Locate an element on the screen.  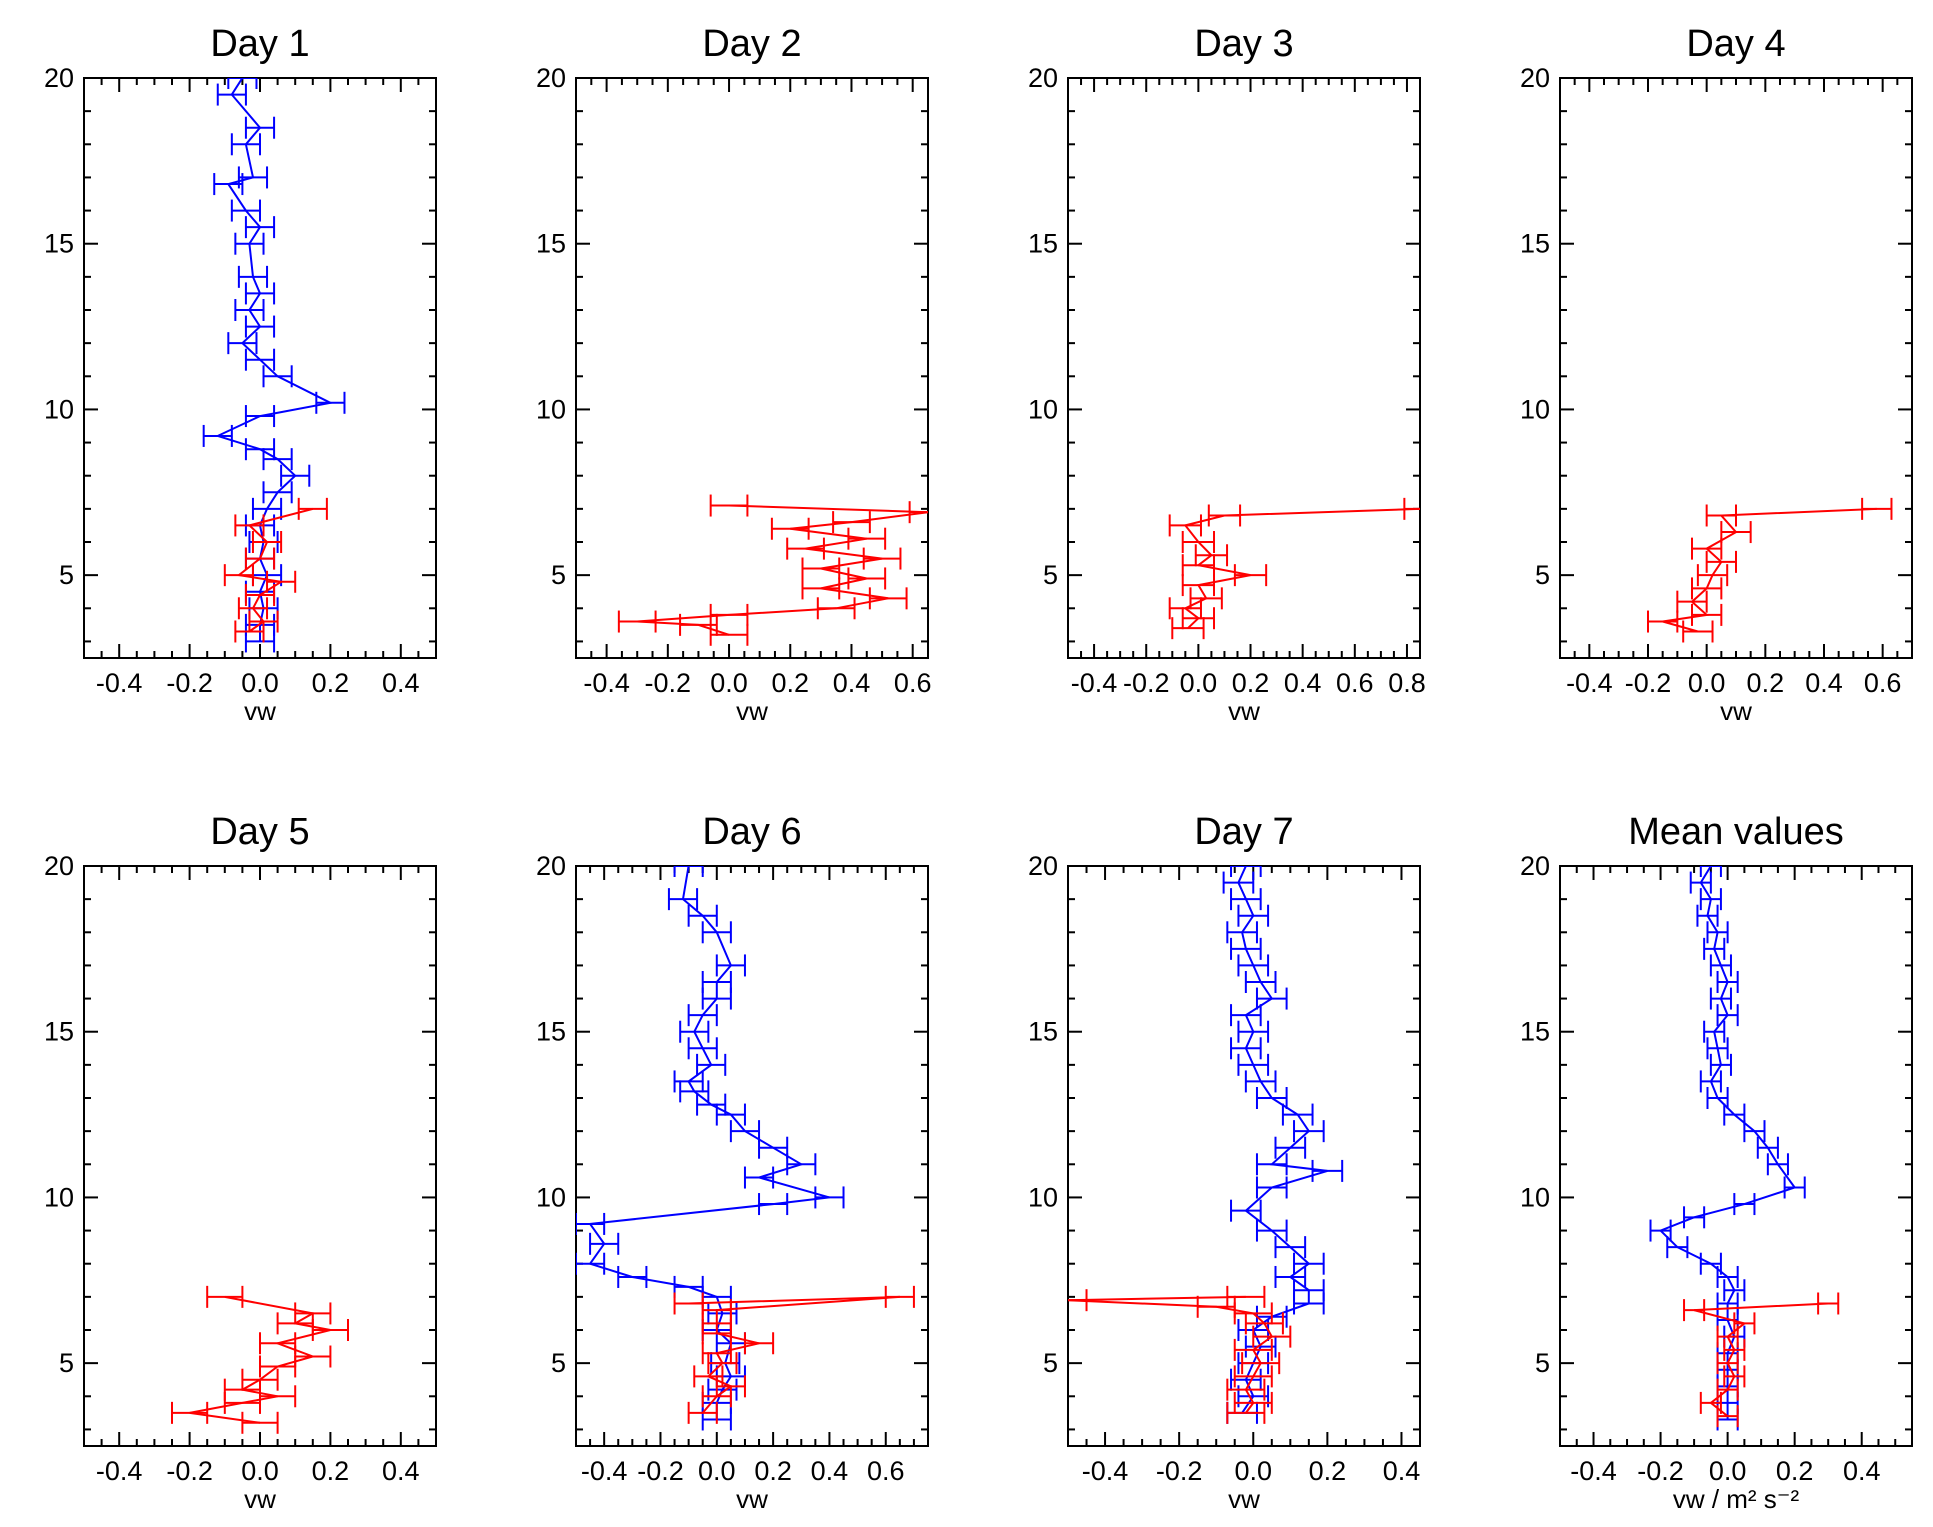
panel-title: Day 5 is located at coordinates (259, 832).